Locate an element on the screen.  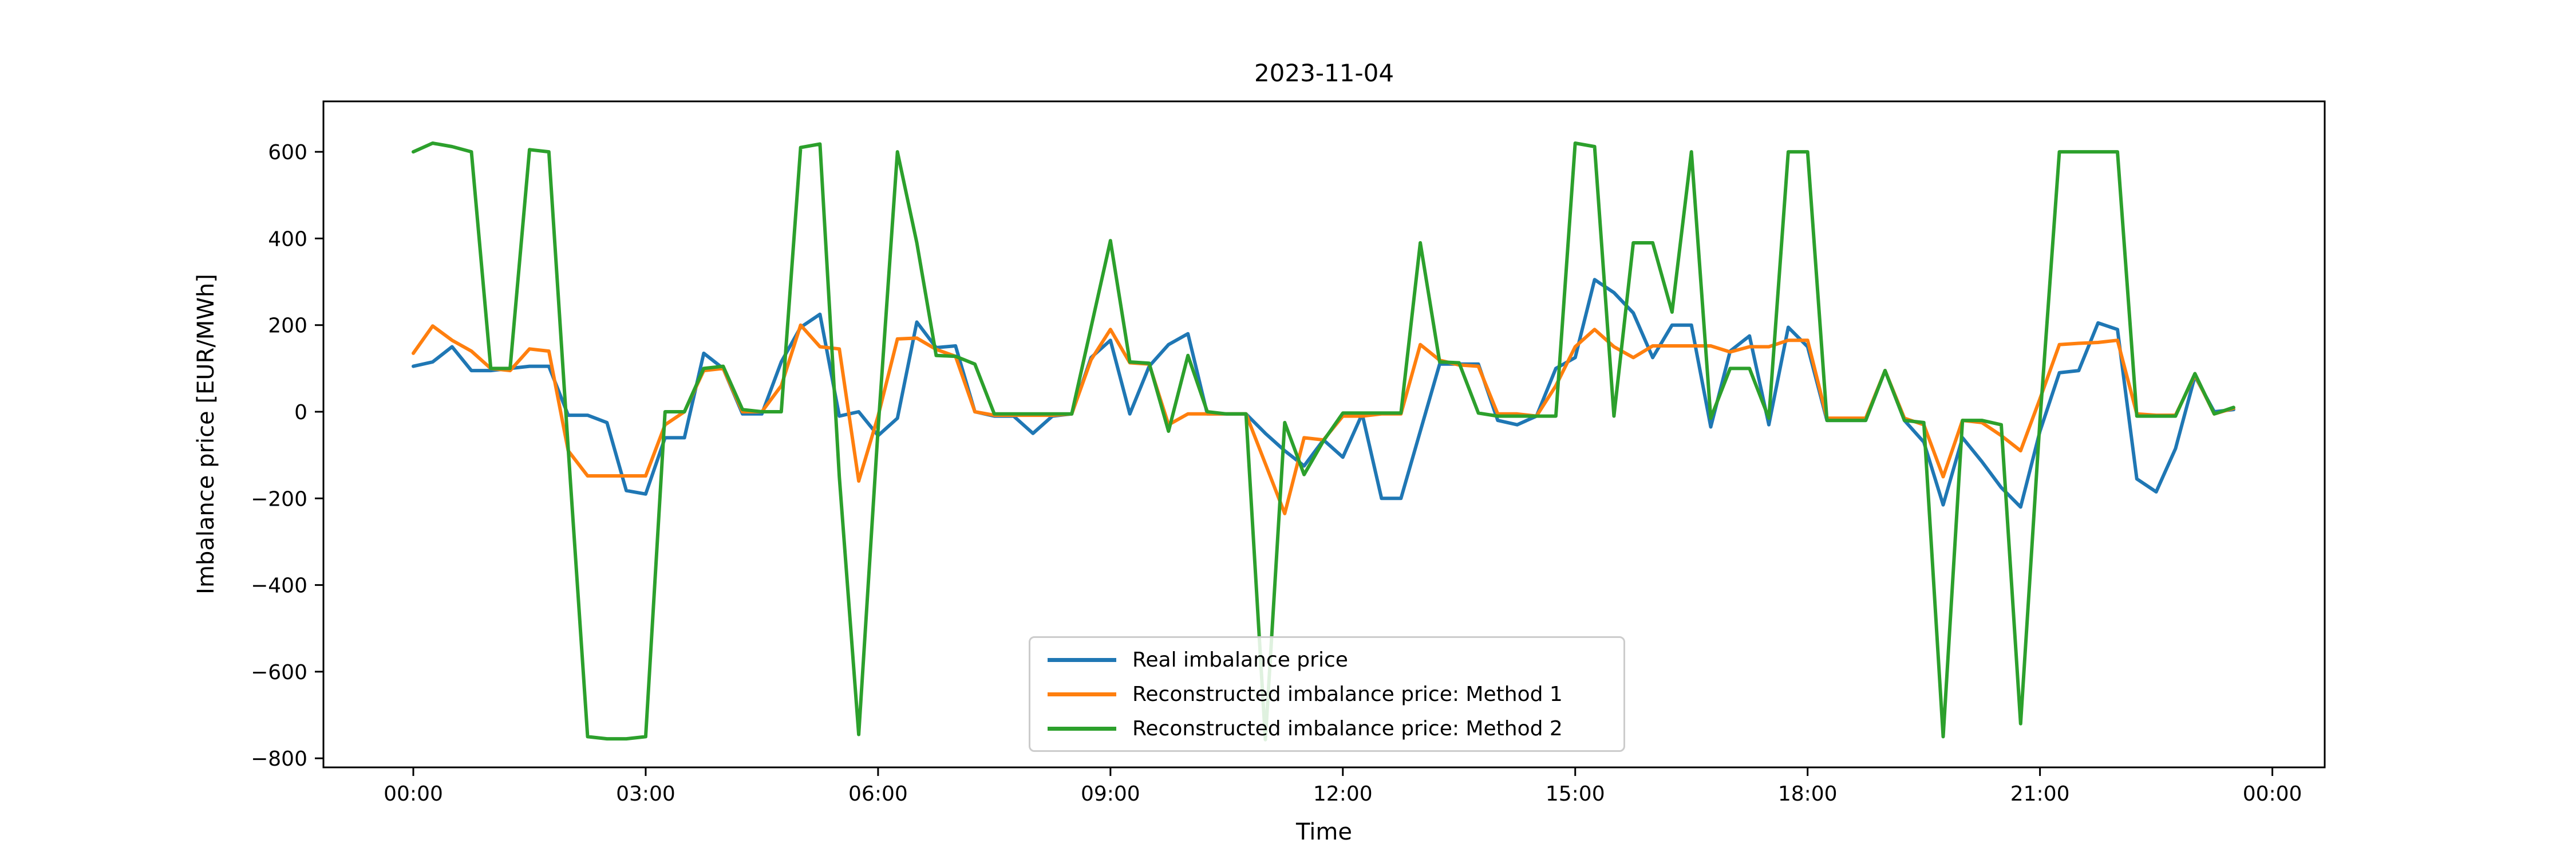
x-tick-label: 09:00 is located at coordinates (1110, 794).